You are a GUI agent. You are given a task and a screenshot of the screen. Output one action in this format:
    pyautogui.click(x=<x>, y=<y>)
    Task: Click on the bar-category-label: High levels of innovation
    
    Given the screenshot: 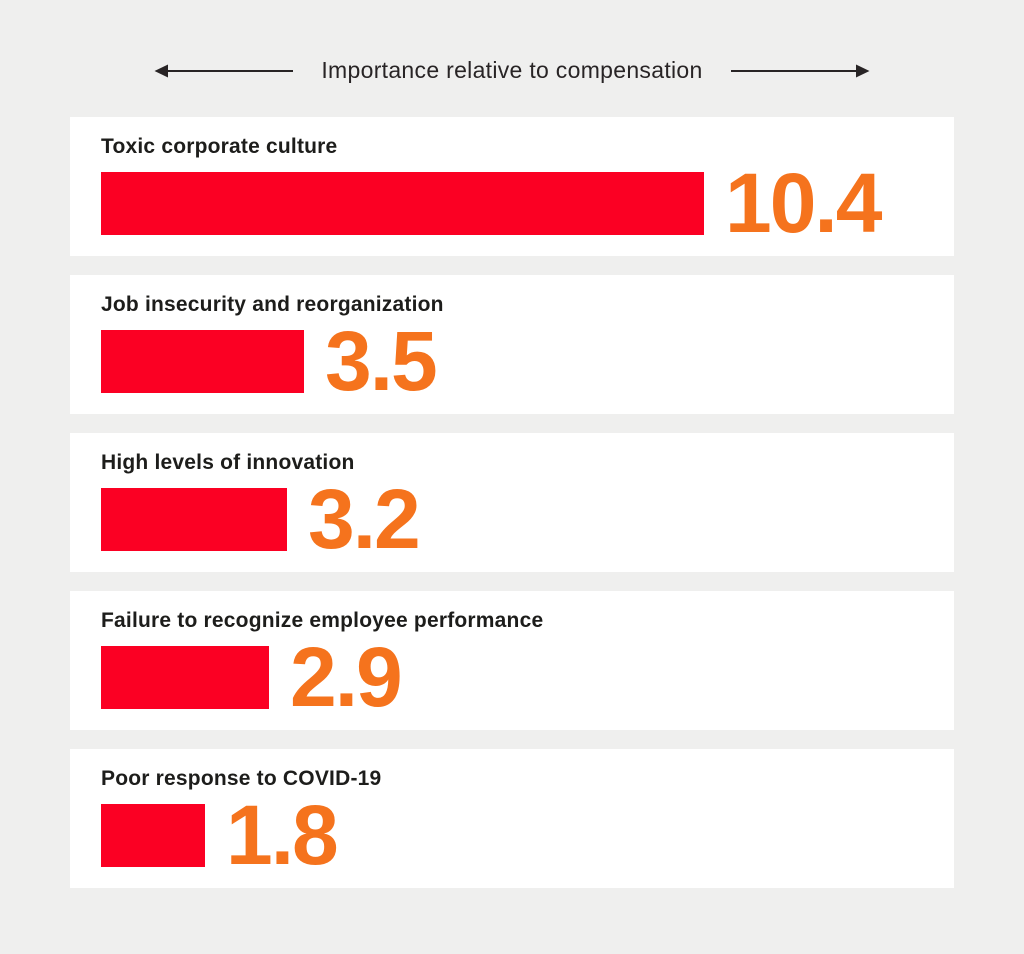 What is the action you would take?
    pyautogui.click(x=228, y=462)
    